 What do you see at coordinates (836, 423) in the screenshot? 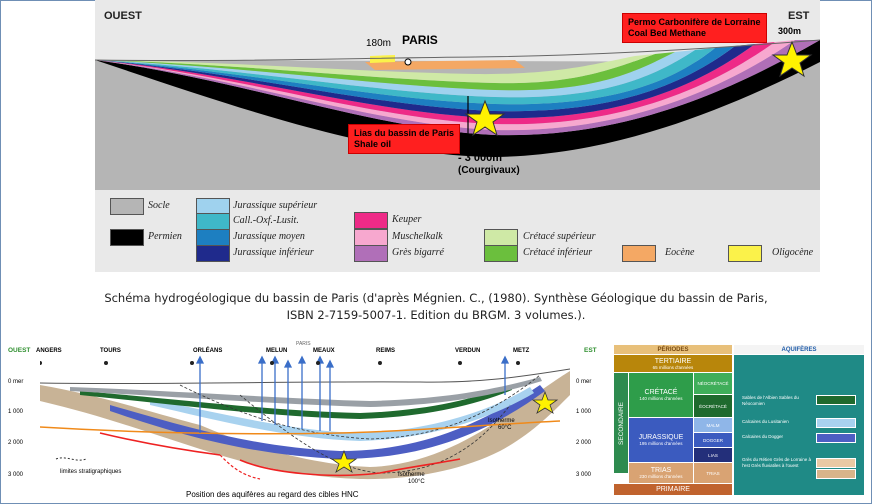
I see `aquifer-lusitanien-swatch` at bounding box center [836, 423].